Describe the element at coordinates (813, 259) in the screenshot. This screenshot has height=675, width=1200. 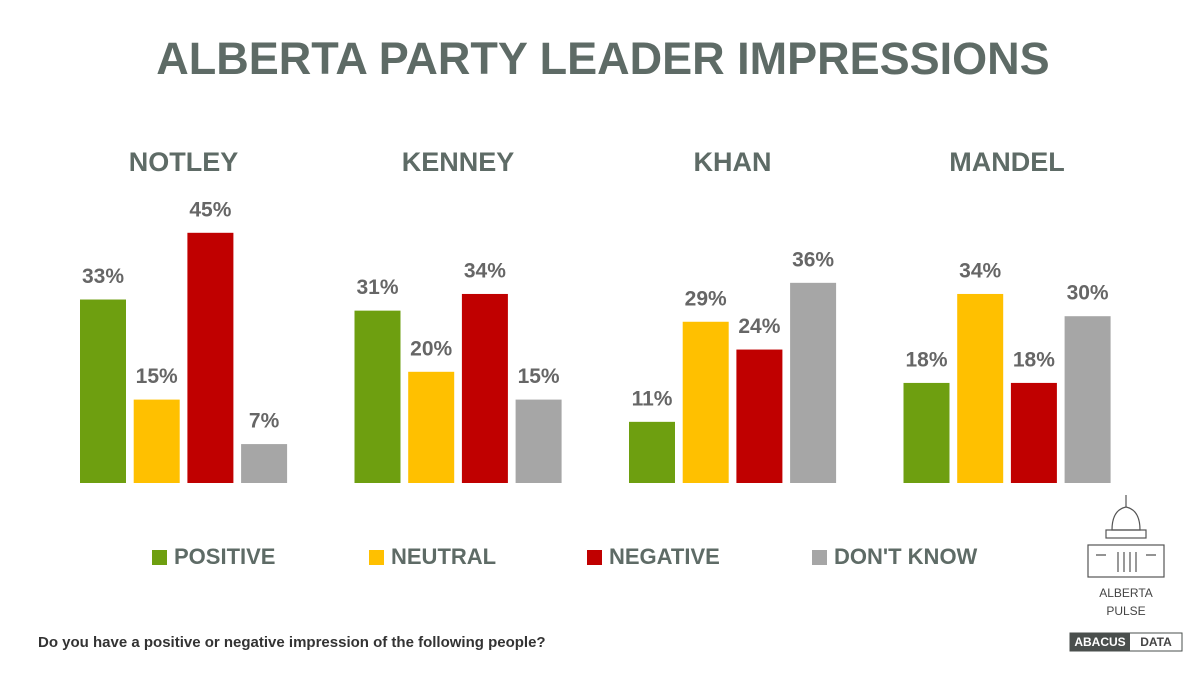
I see `data-label: 36%` at that location.